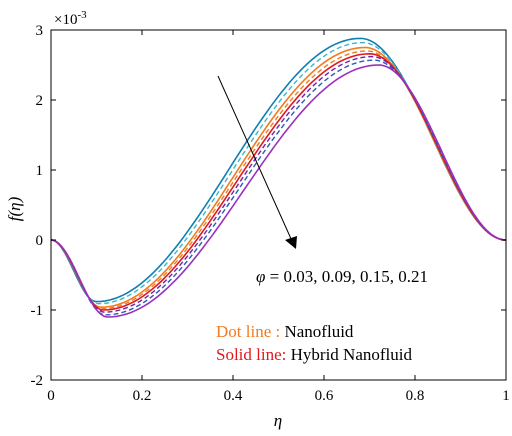  What do you see at coordinates (37, 381) in the screenshot?
I see `y-tick-label: -2` at bounding box center [37, 381].